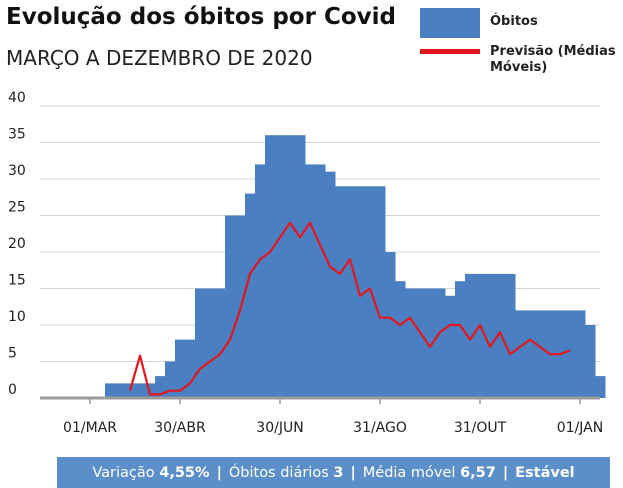 This screenshot has height=488, width=623. What do you see at coordinates (514, 21) in the screenshot?
I see `legend-label: Óbitos` at bounding box center [514, 21].